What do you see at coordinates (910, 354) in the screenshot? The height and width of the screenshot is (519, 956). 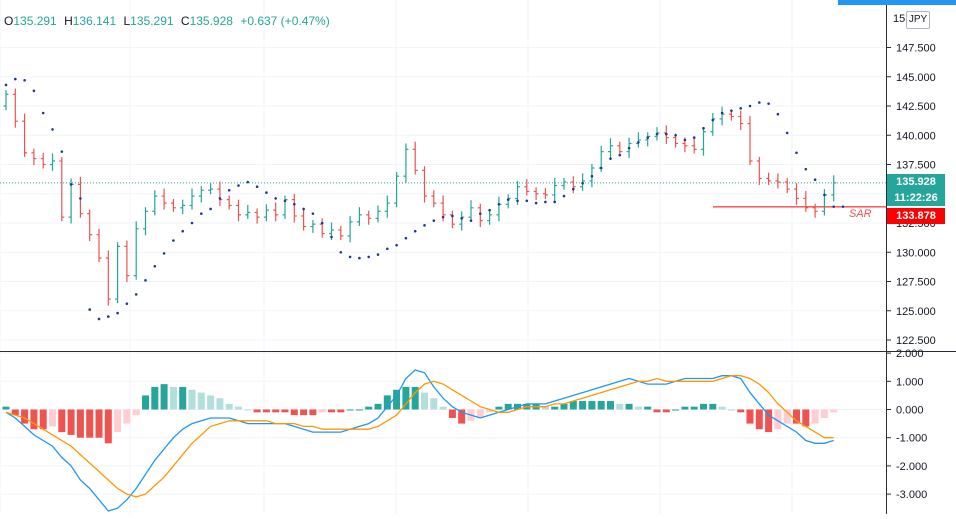 I see `macd-axis-label: 2.000` at bounding box center [910, 354].